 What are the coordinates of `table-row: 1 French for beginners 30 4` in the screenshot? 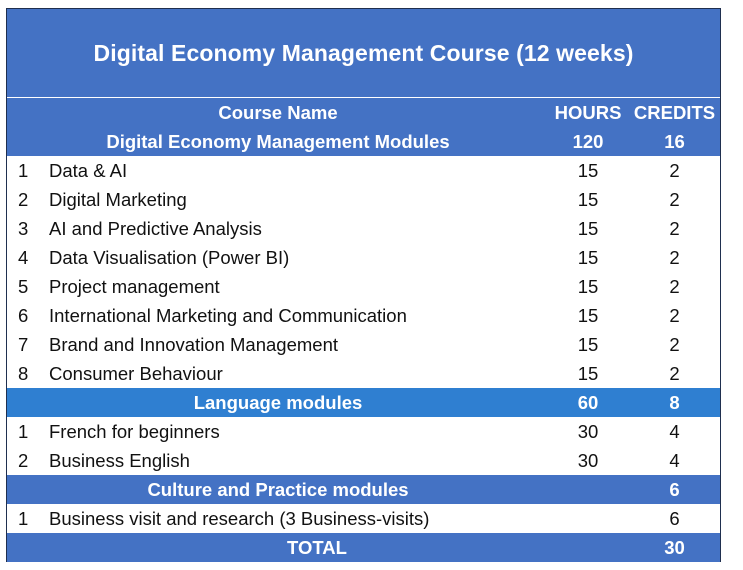 It's located at (363, 431).